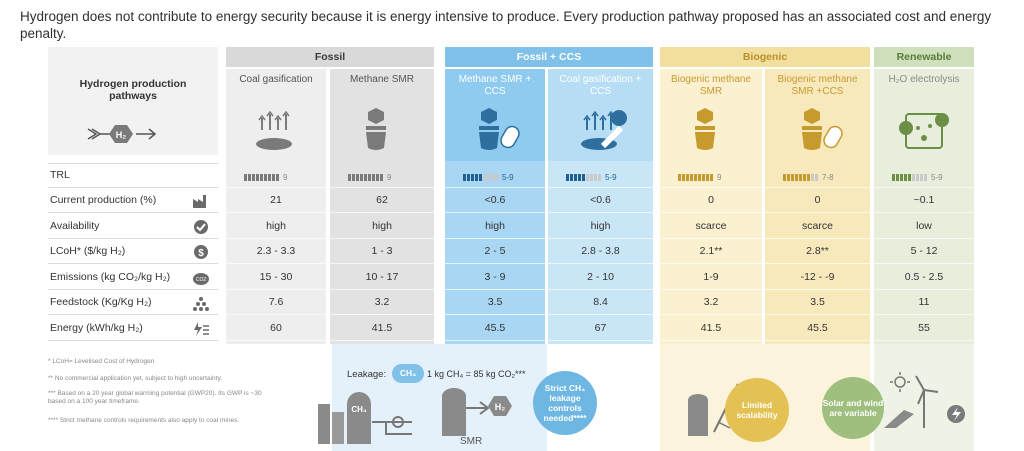  What do you see at coordinates (600, 85) in the screenshot?
I see `column-header-3: Coal gasification + CCS` at bounding box center [600, 85].